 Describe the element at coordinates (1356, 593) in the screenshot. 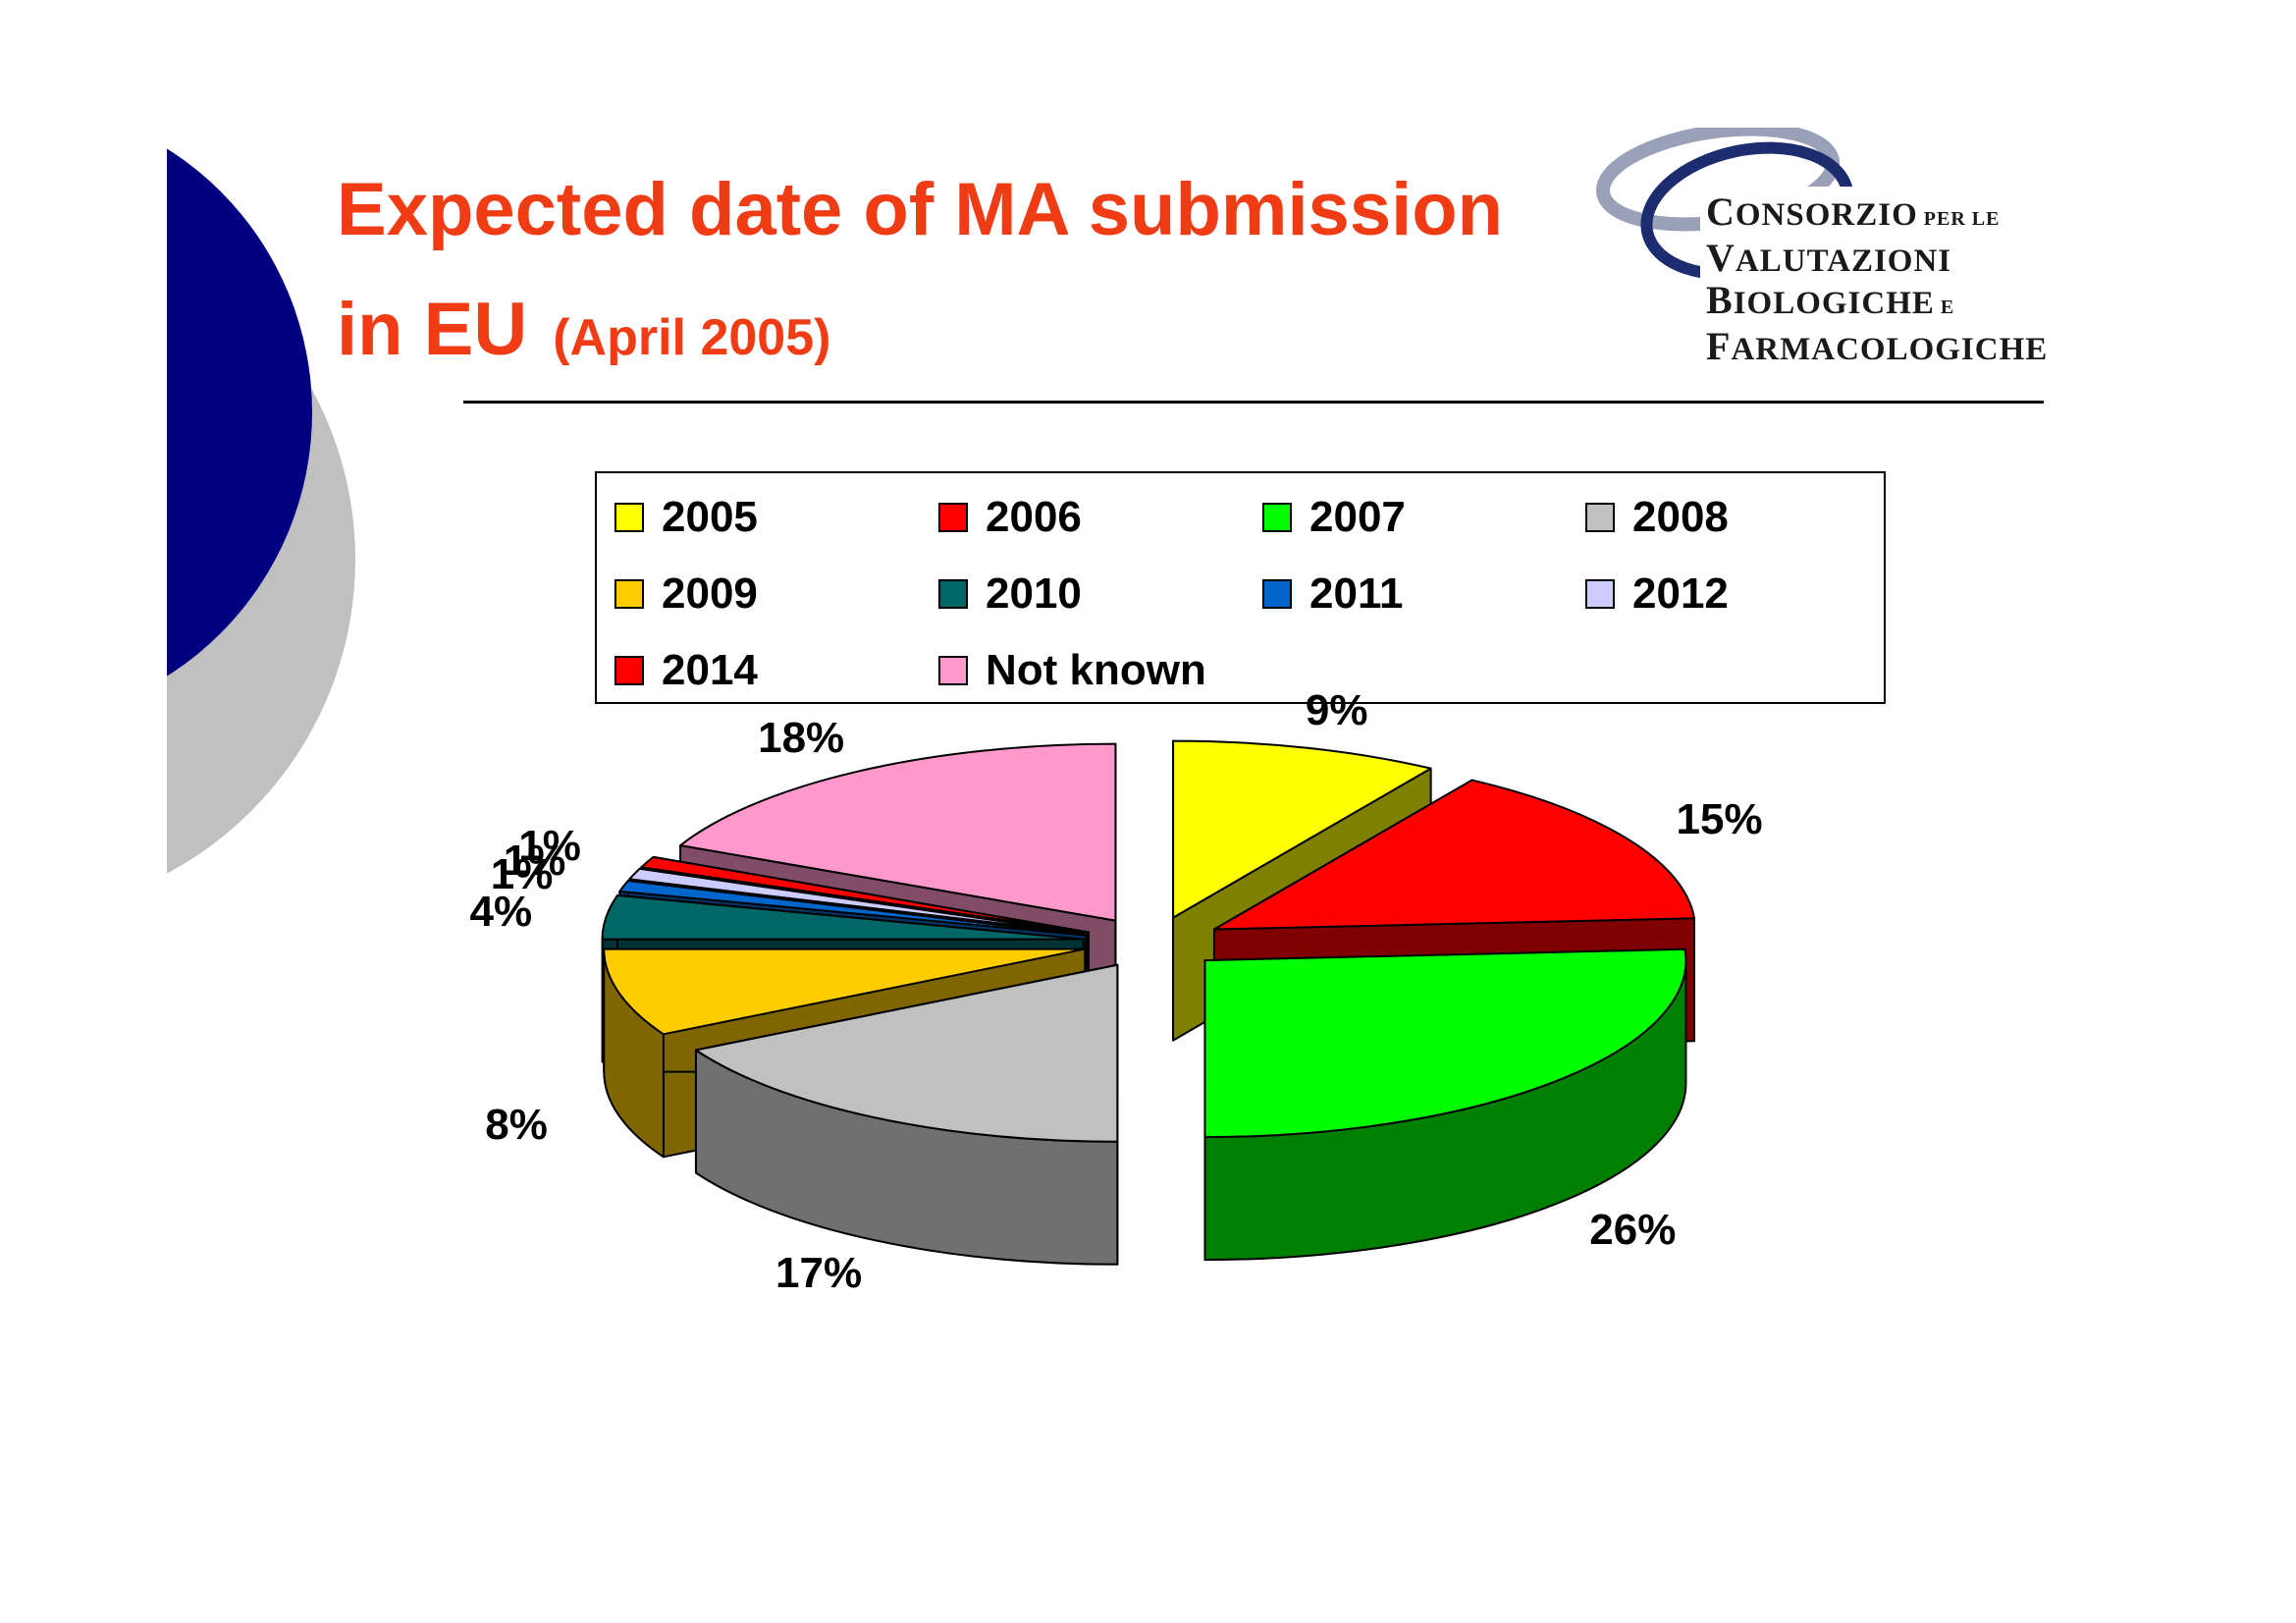

I see `legend-label: 2011` at that location.